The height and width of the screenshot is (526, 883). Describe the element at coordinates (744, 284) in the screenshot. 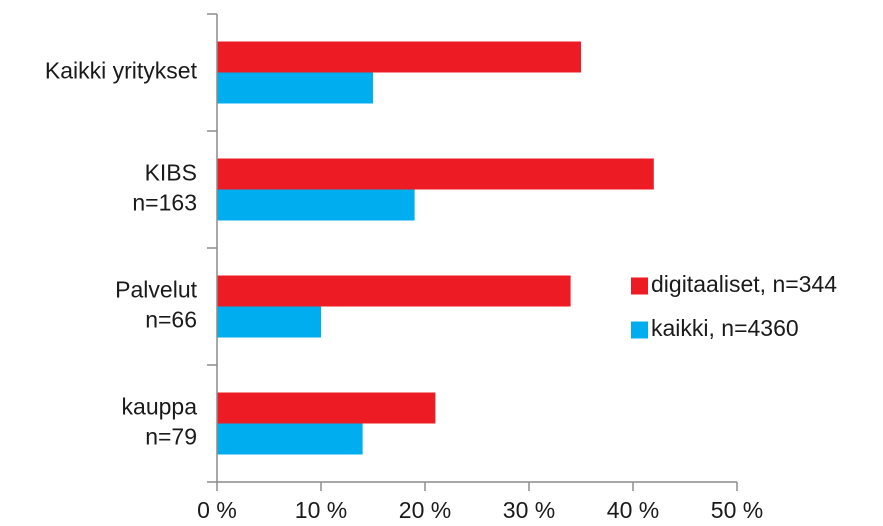

I see `legend-label-digitaaliset: digitaaliset, n=344` at that location.